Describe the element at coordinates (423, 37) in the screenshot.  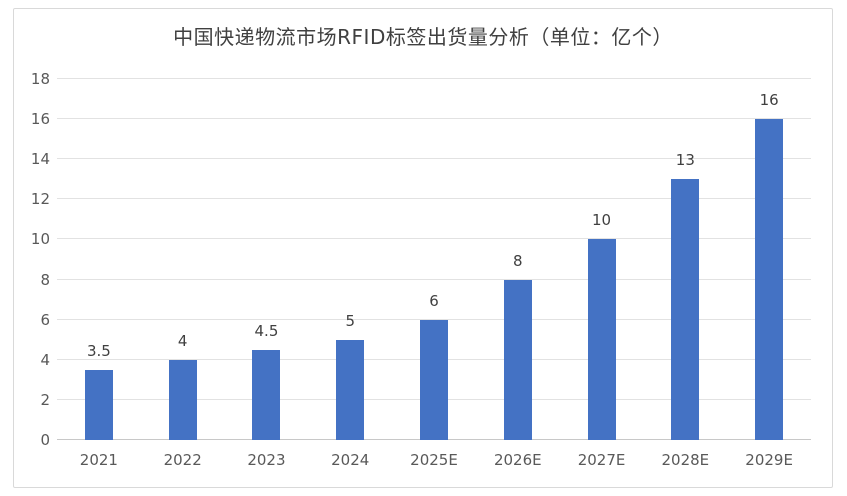
I see `chart-title: 中国快递物流市场RFID标签出货量分析（单位：亿个）` at that location.